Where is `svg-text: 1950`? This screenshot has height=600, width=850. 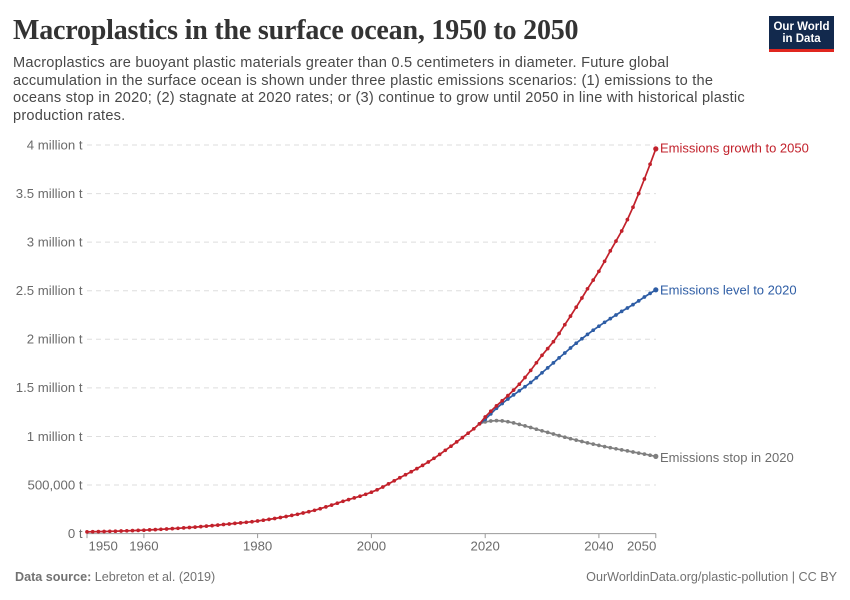 svg-text: 1950 is located at coordinates (103, 545).